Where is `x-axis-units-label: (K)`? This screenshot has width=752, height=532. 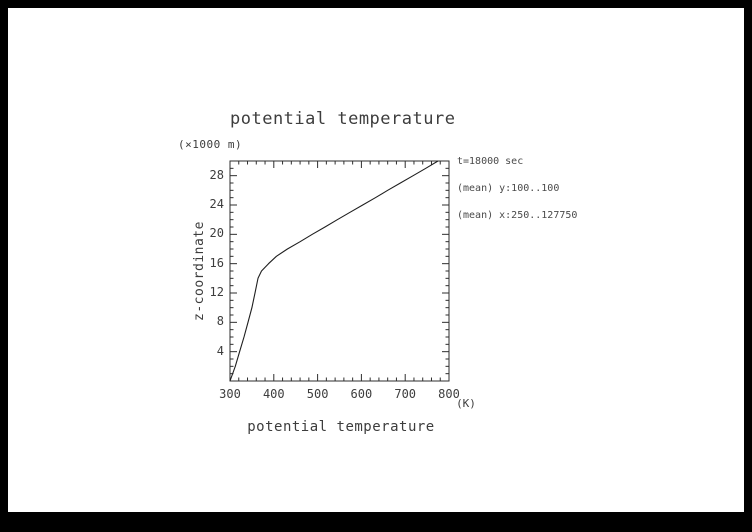 x-axis-units-label: (K) is located at coordinates (466, 403).